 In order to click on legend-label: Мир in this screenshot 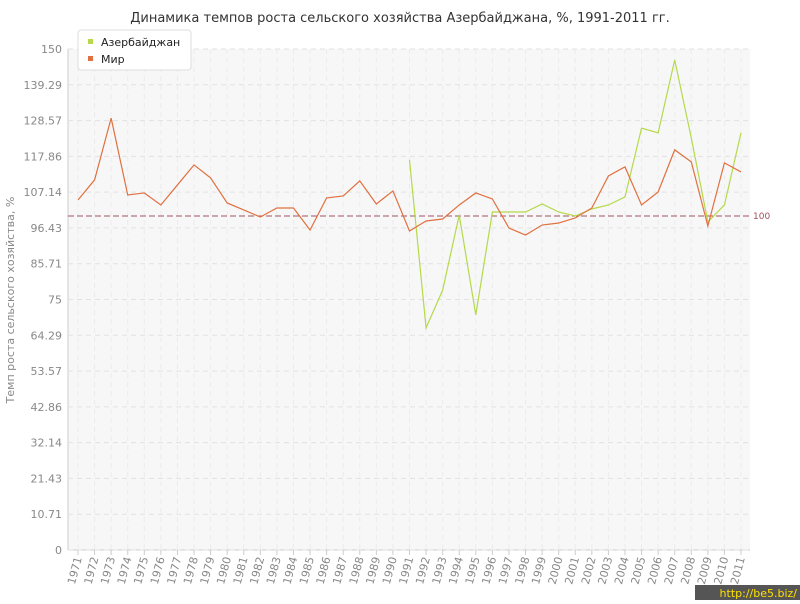, I will do `click(113, 59)`.